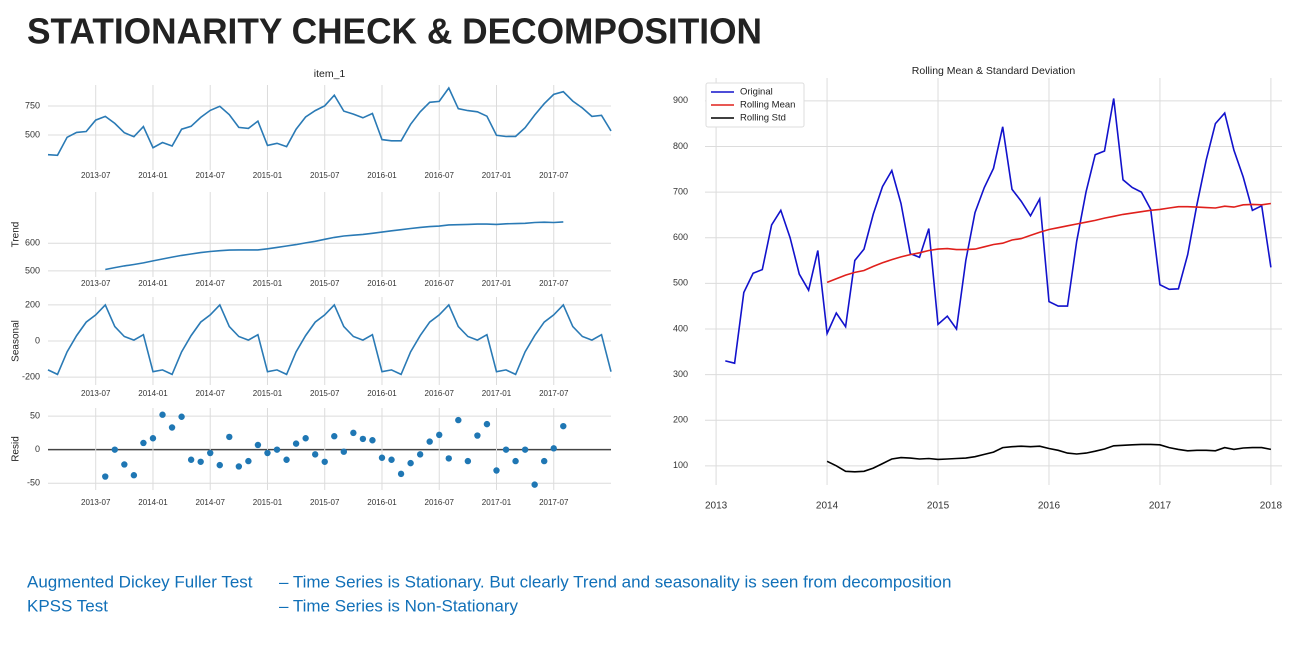 The width and height of the screenshot is (1305, 647). Describe the element at coordinates (32, 105) in the screenshot. I see `y-tick-label: 750` at that location.